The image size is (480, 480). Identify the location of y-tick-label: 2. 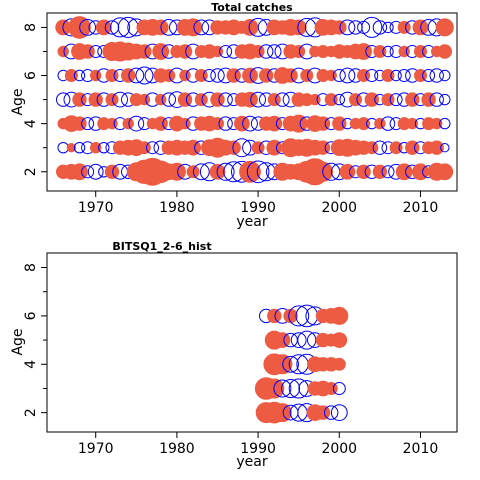
(31, 171).